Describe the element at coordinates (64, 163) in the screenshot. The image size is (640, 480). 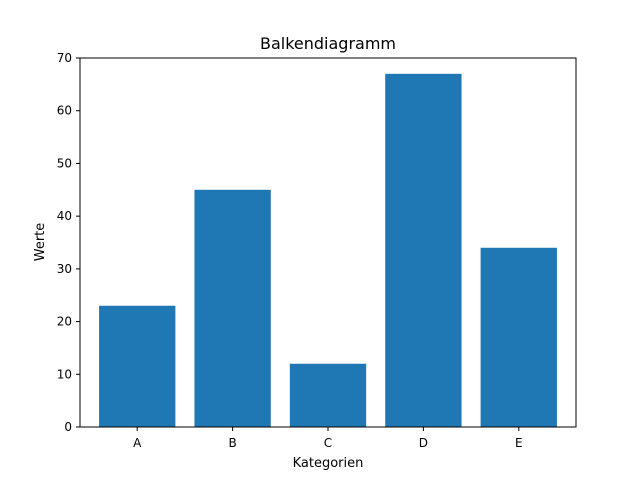
I see `y-tick-label: 50` at that location.